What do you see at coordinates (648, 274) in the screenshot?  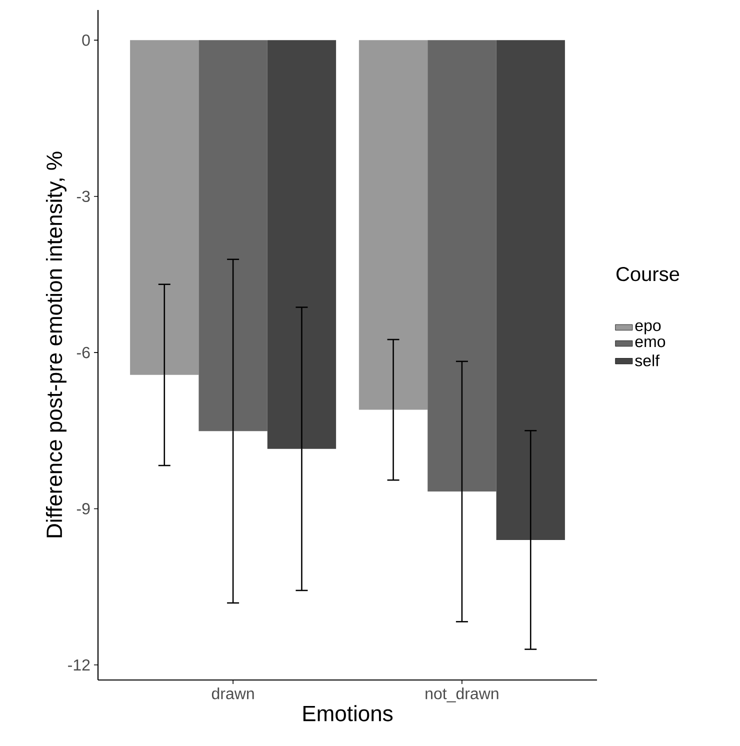 I see `legend-title: Course` at bounding box center [648, 274].